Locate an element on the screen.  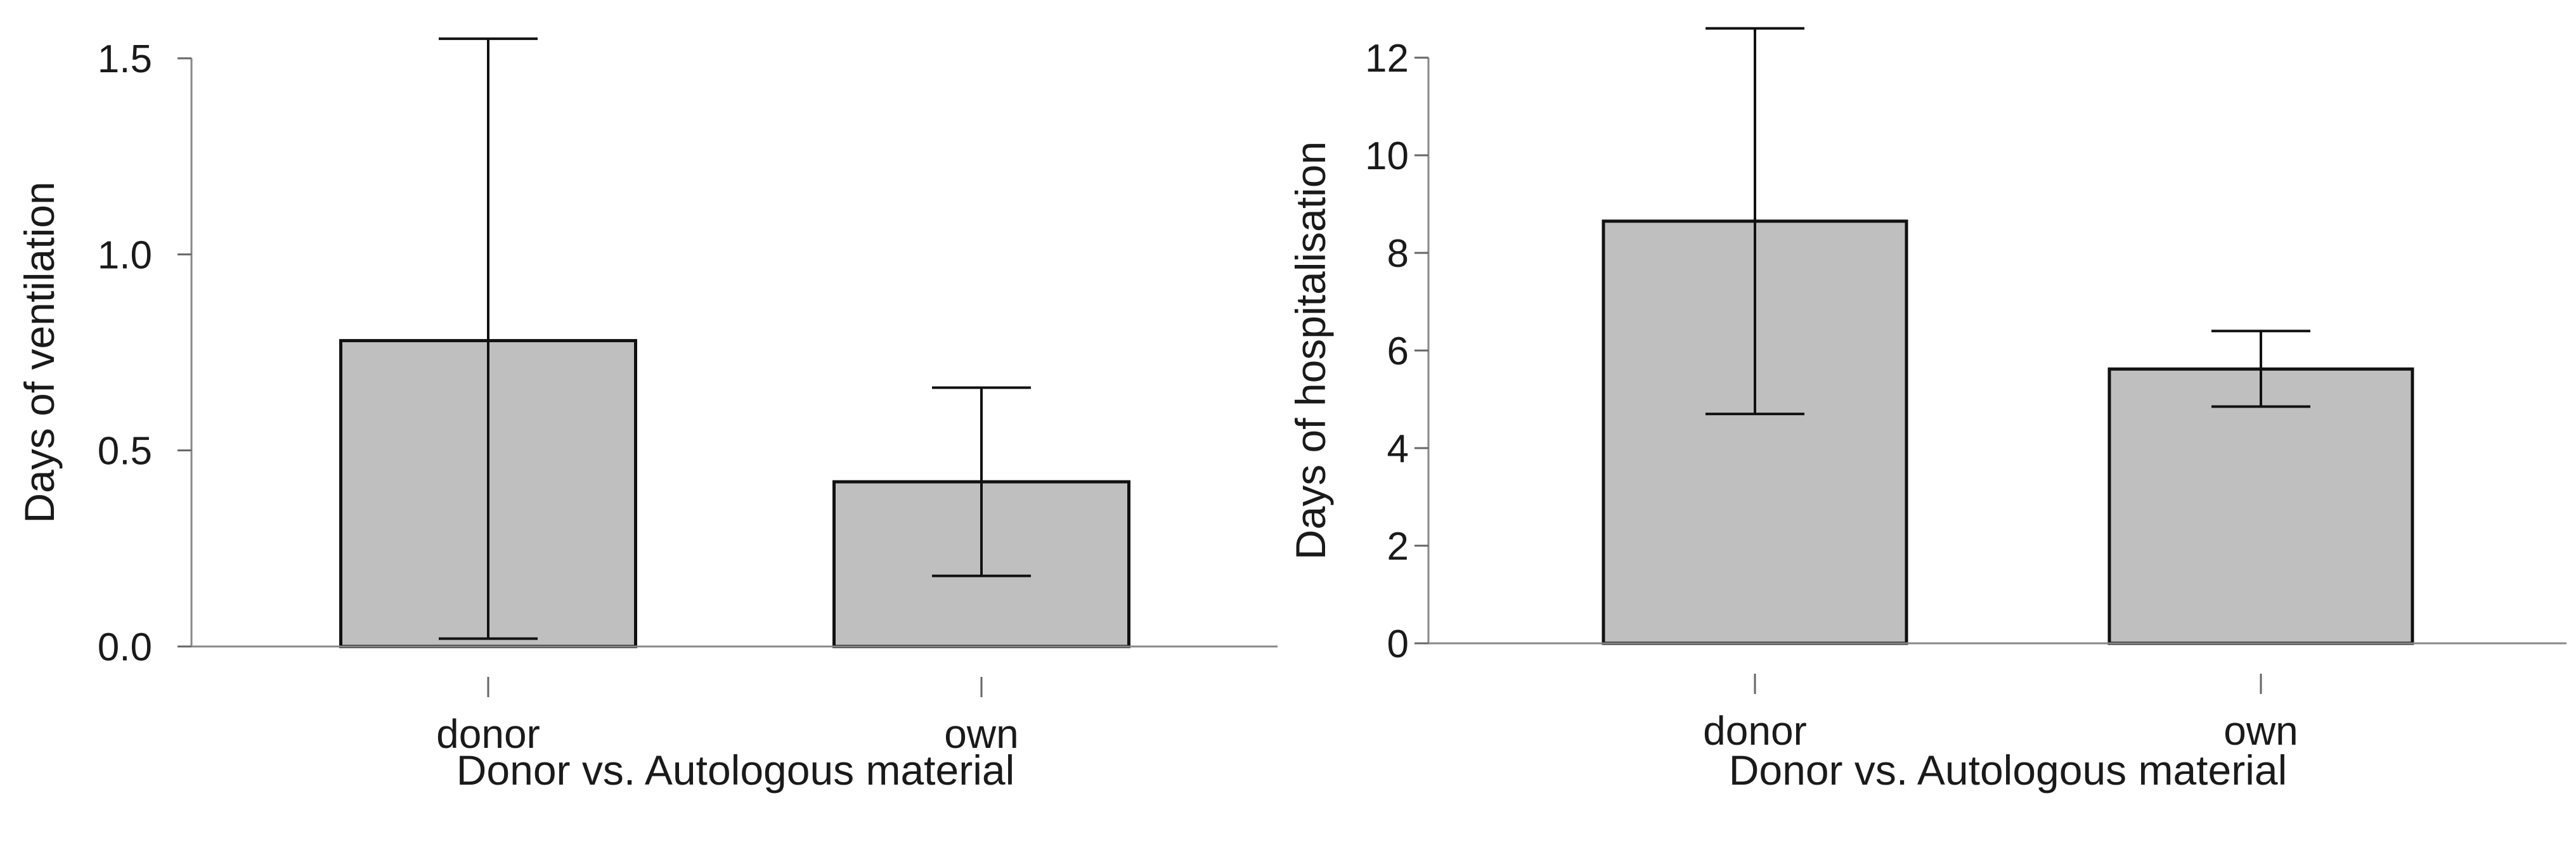
y-tick-label: 8 is located at coordinates (1398, 254).